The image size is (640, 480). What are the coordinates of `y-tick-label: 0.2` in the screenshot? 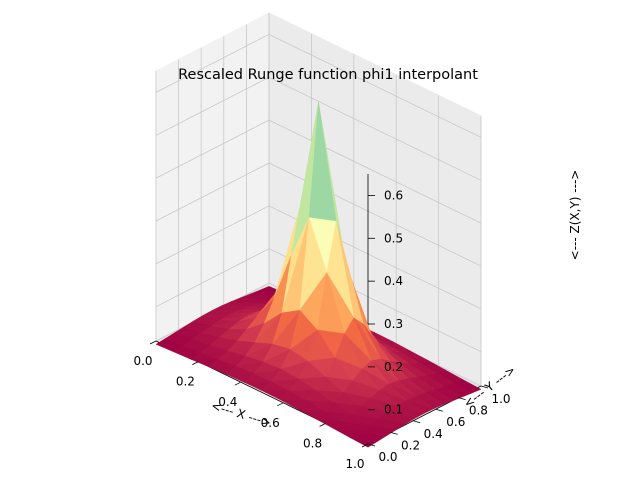 It's located at (410, 445).